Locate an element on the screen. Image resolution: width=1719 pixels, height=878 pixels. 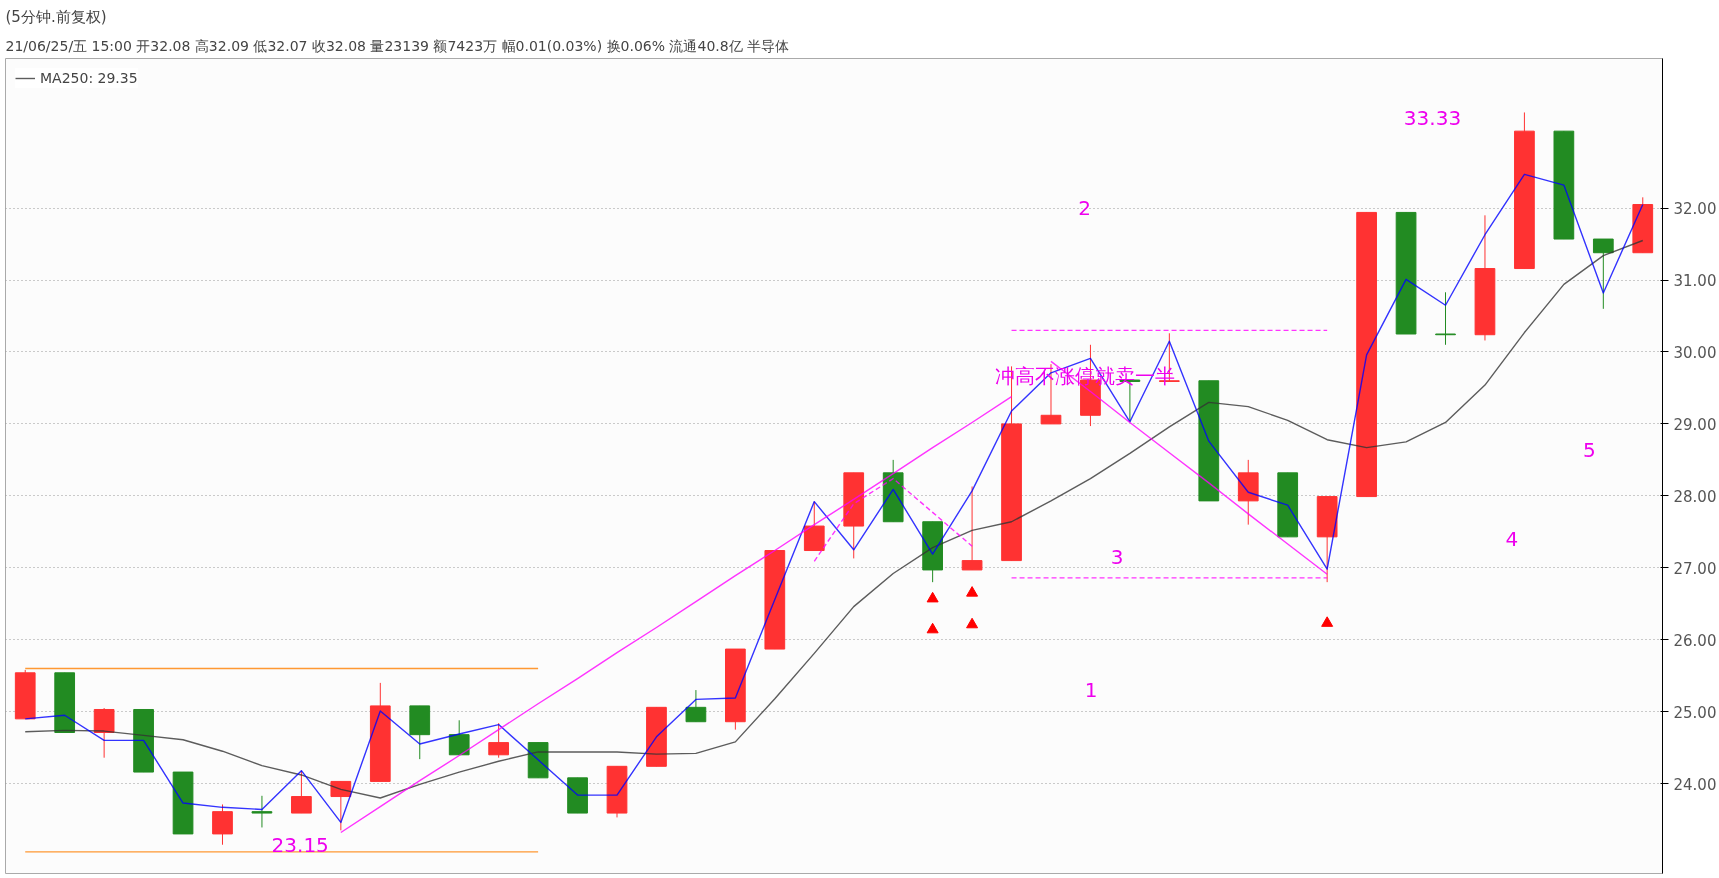
annotation: 1 is located at coordinates (1091, 690).